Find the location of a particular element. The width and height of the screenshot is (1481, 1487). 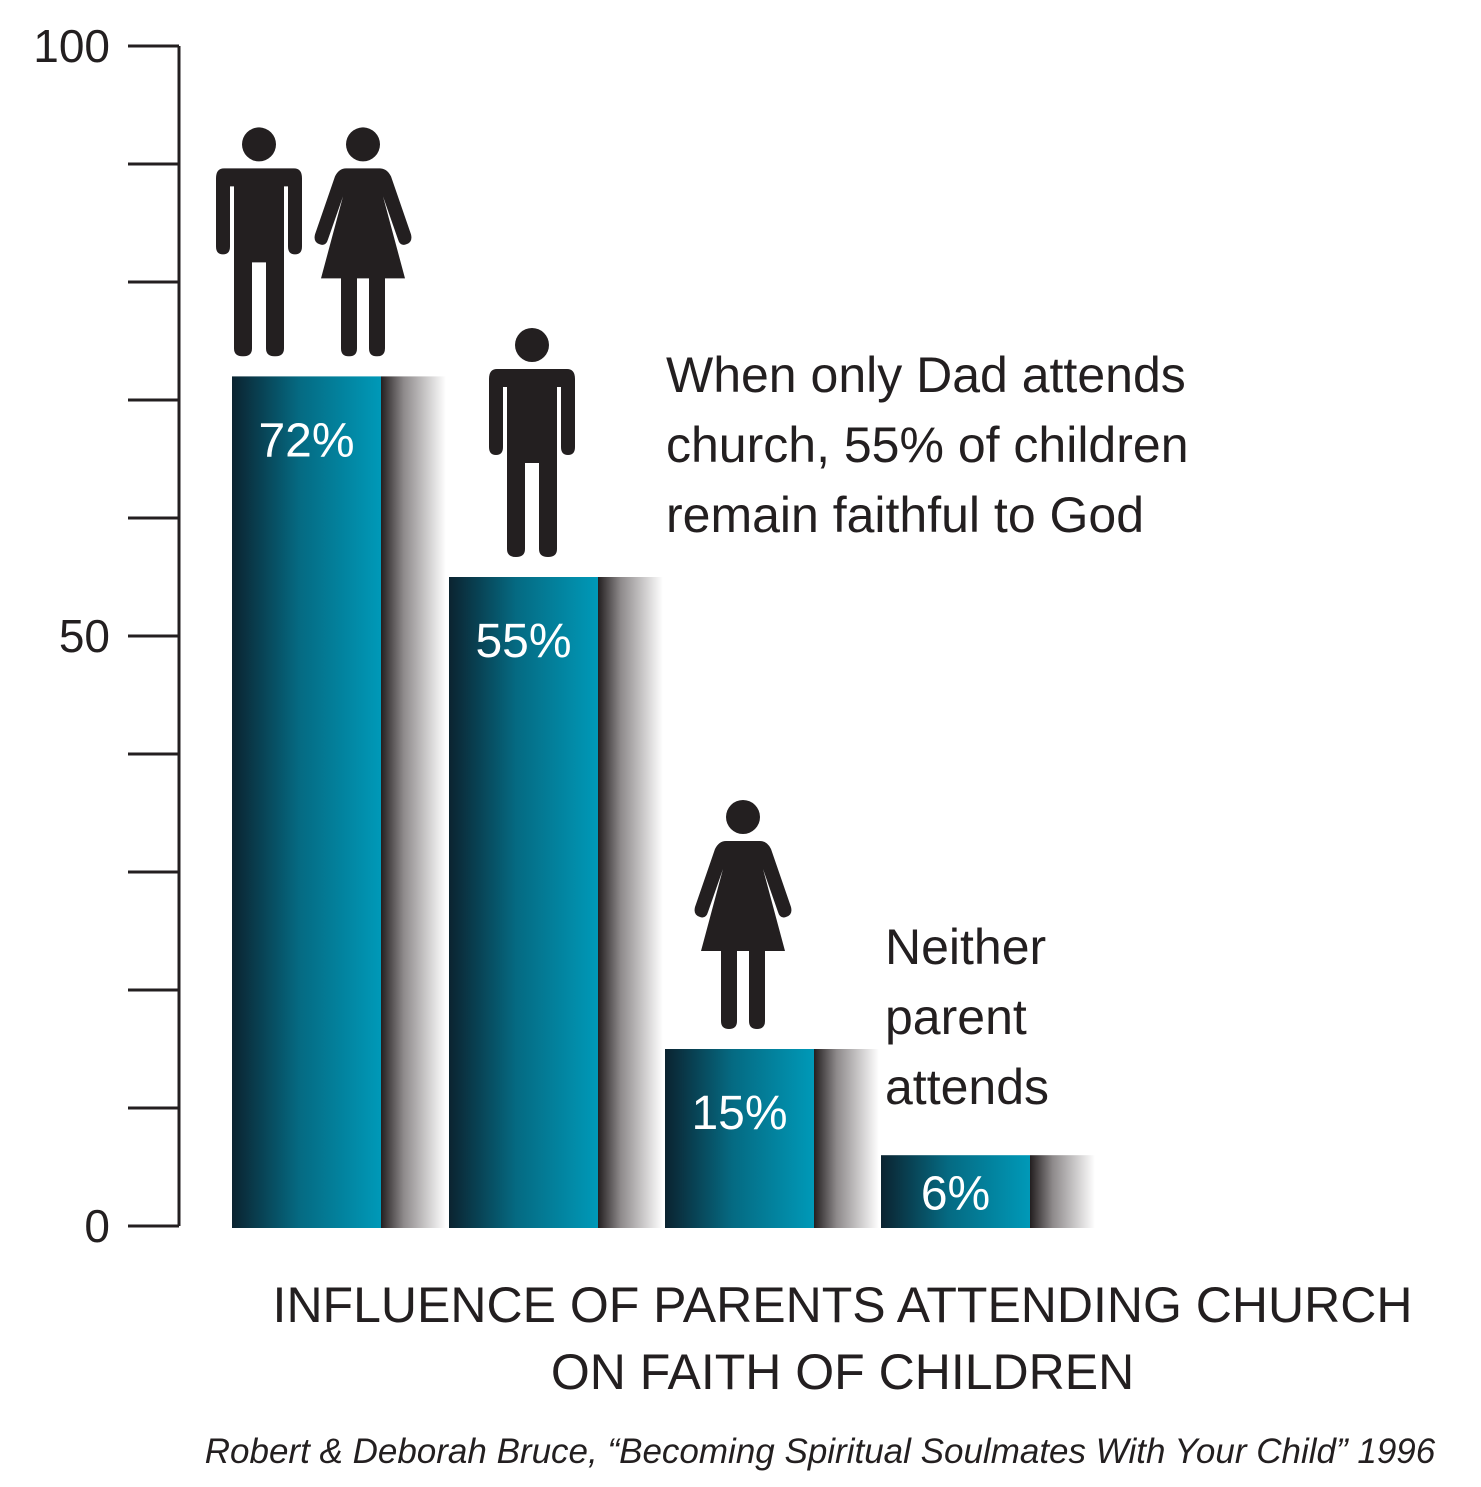

y-tick-label: 0 is located at coordinates (97, 1226).